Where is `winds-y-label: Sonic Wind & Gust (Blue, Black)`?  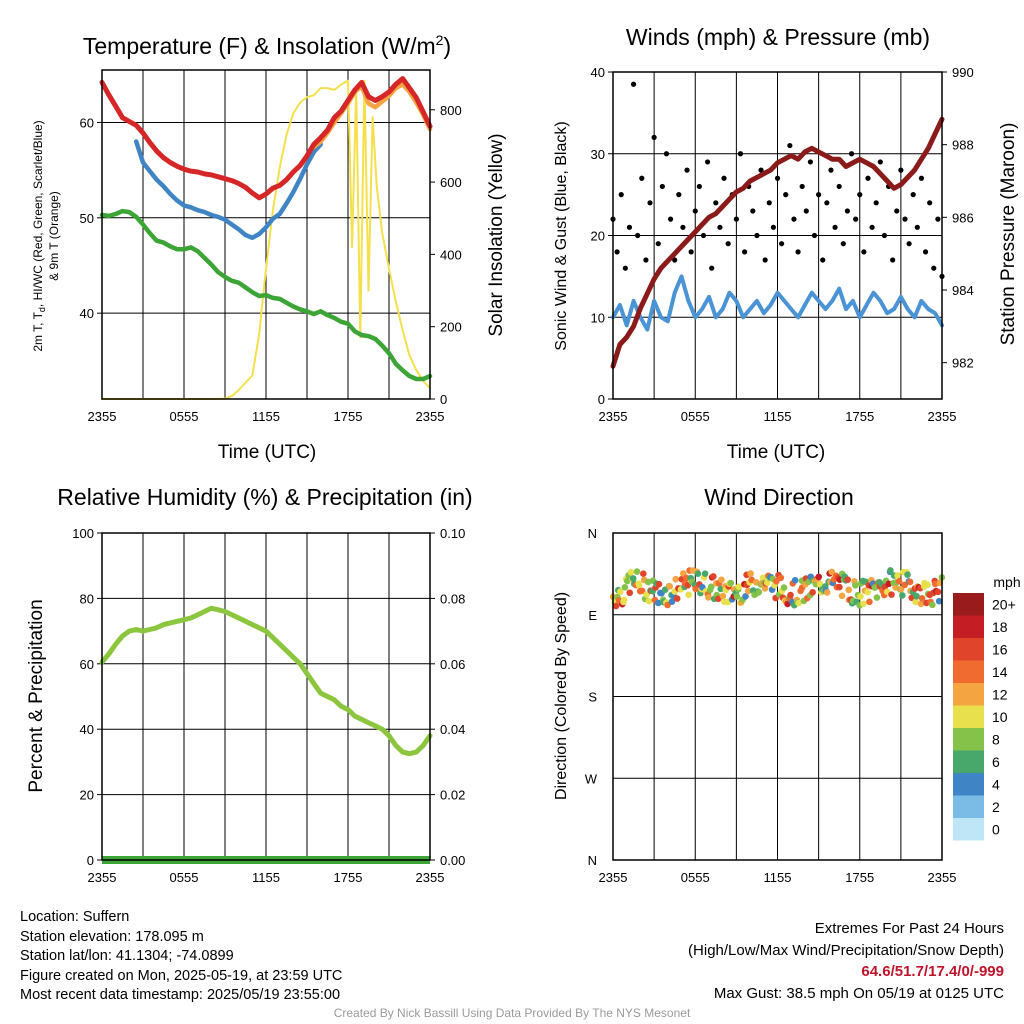
winds-y-label: Sonic Wind & Gust (Blue, Black) is located at coordinates (561, 235).